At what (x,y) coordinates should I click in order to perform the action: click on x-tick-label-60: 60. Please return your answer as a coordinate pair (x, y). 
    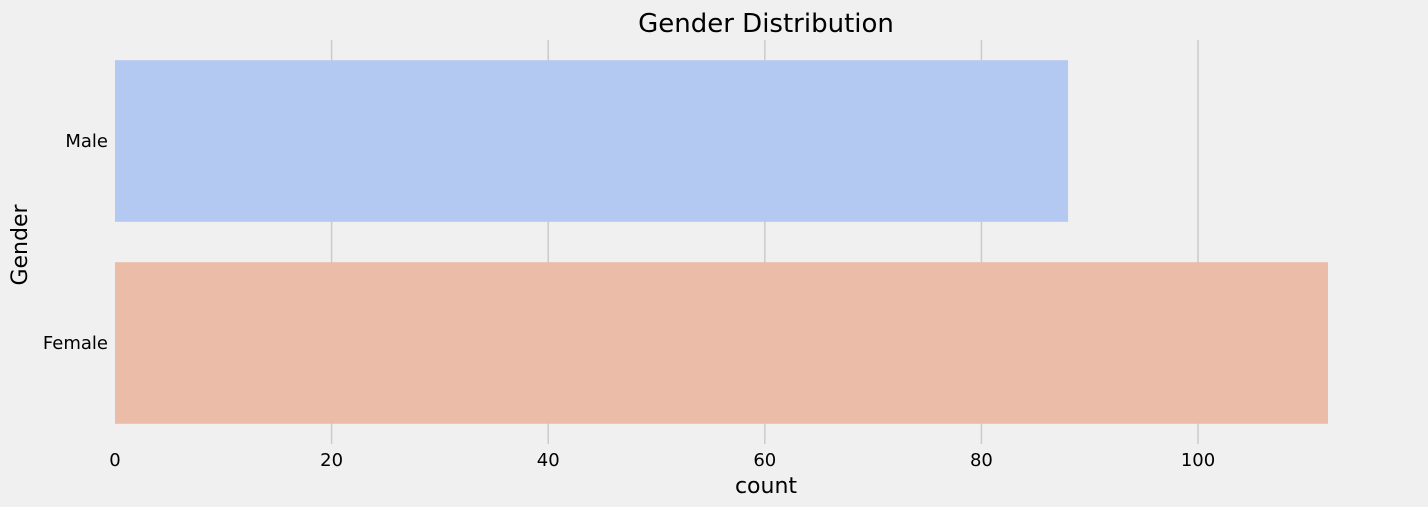
    Looking at the image, I should click on (764, 460).